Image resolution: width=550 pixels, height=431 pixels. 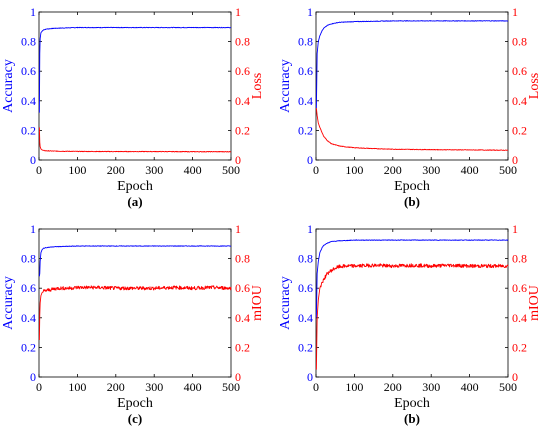 What do you see at coordinates (134, 201) in the screenshot?
I see `panel-caption: (a)` at bounding box center [134, 201].